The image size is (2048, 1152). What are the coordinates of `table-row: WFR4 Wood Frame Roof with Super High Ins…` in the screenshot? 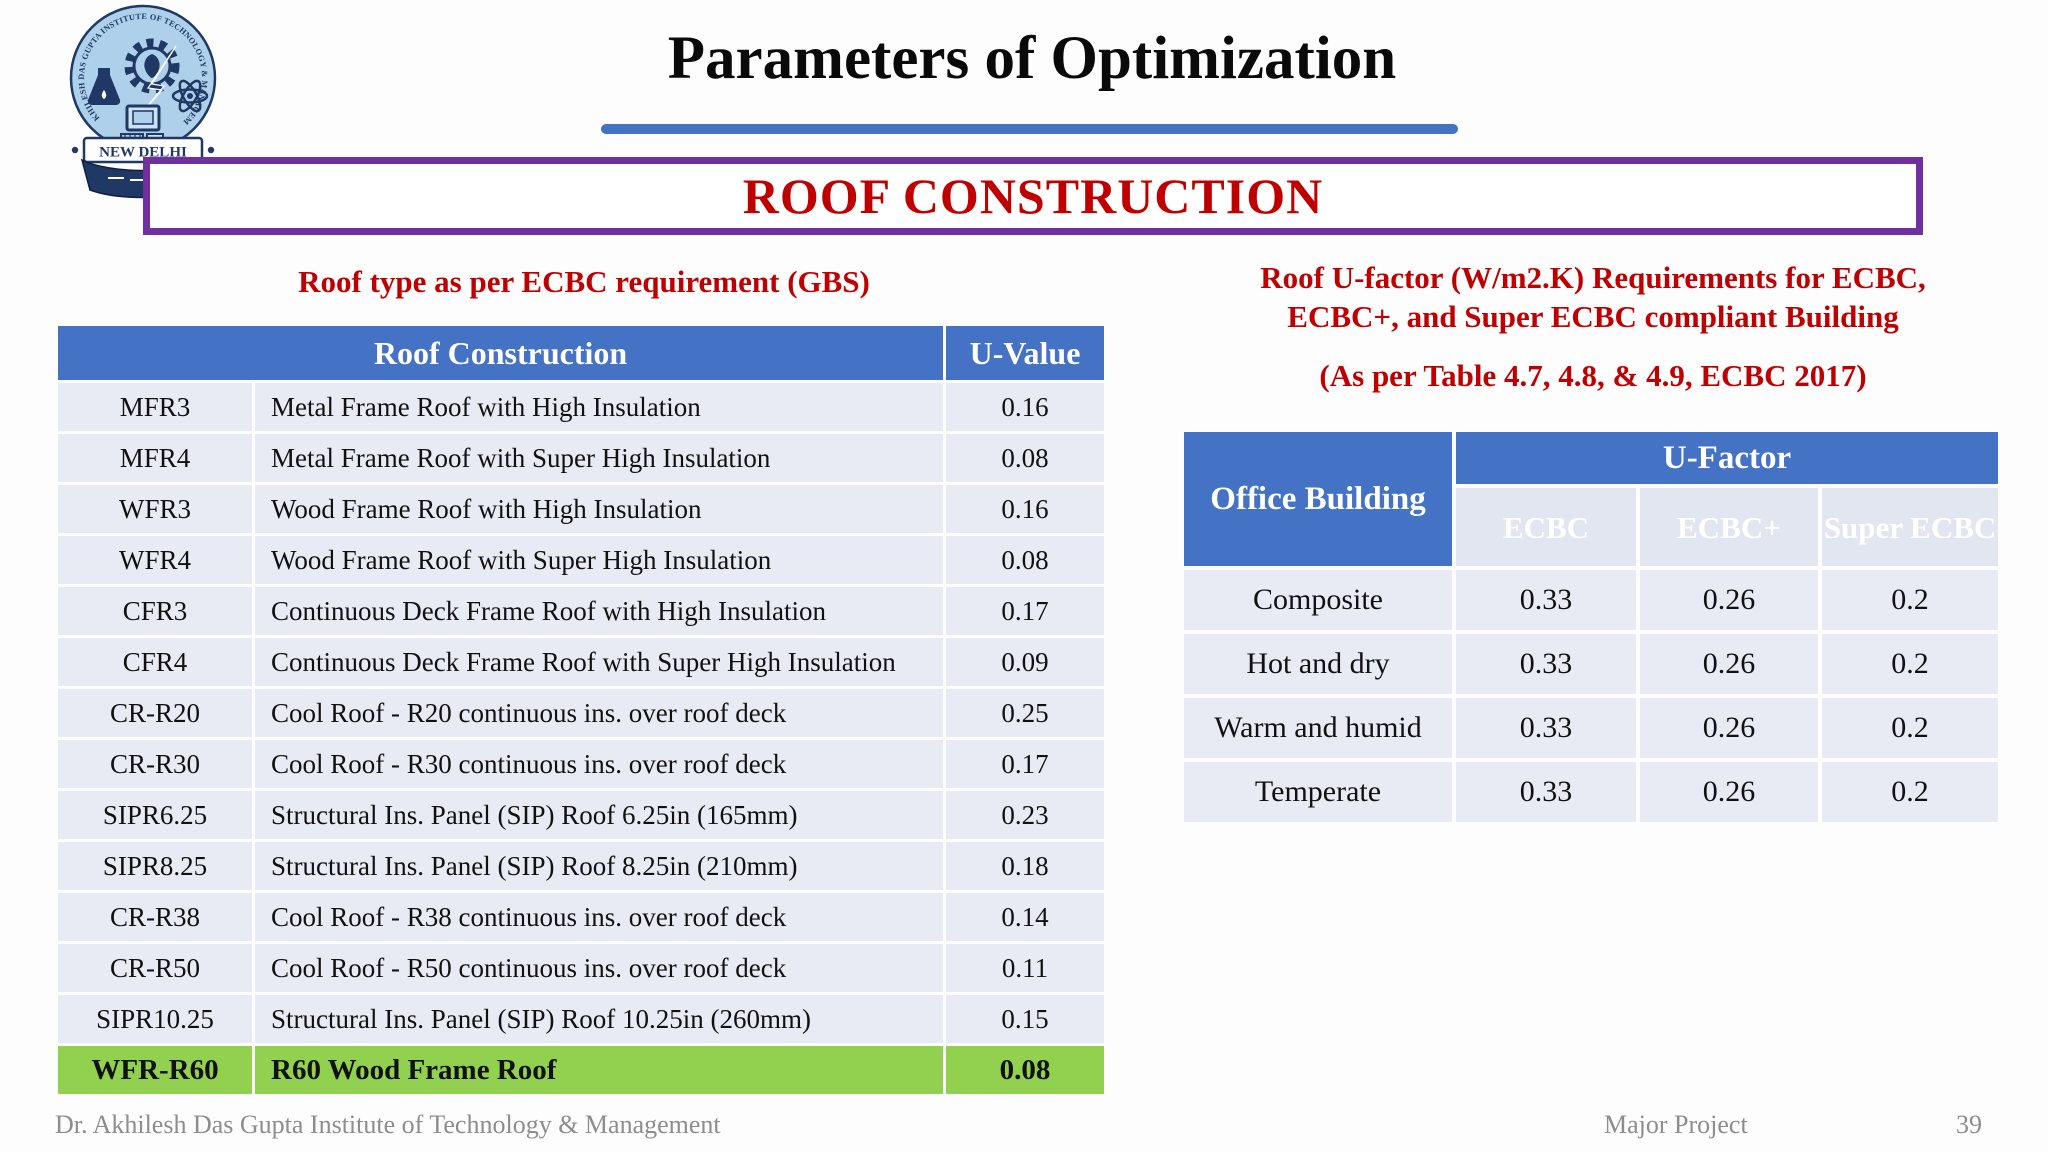 It's located at (581, 560).